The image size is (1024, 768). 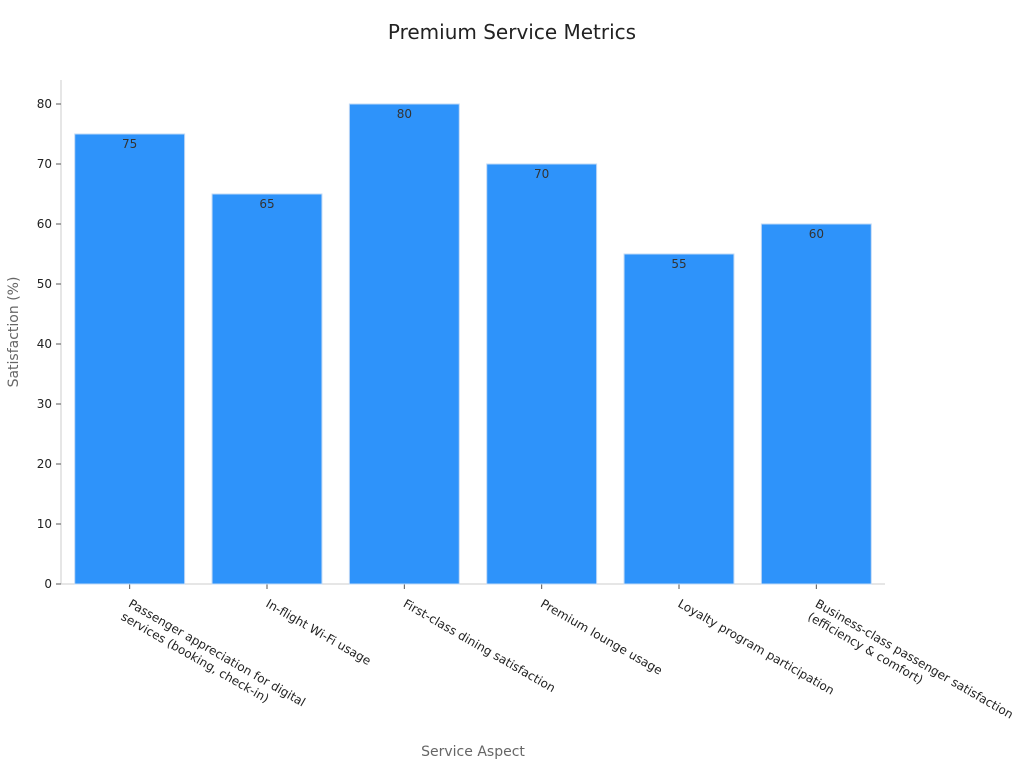 What do you see at coordinates (44, 404) in the screenshot?
I see `y-tick-label: 30` at bounding box center [44, 404].